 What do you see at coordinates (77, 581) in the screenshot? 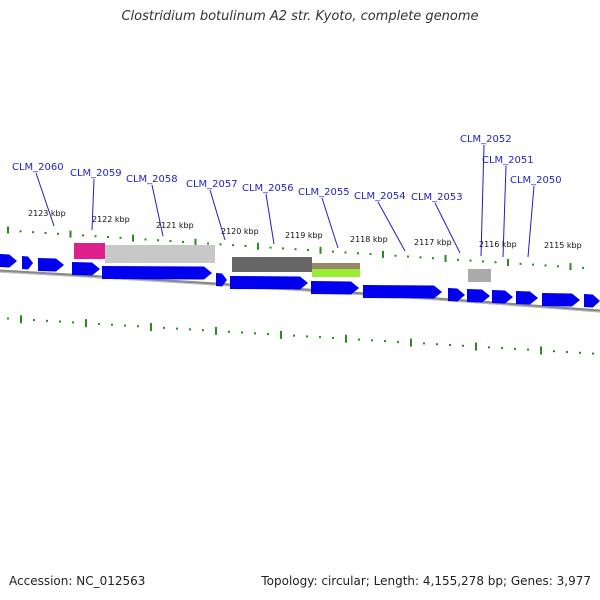
I see `accession-info: Accession: NC_012563` at bounding box center [77, 581].